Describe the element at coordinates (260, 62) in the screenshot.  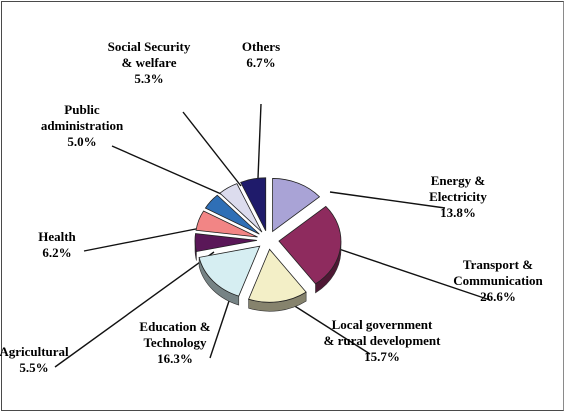
I see `slice-label-value: 6.7%` at that location.